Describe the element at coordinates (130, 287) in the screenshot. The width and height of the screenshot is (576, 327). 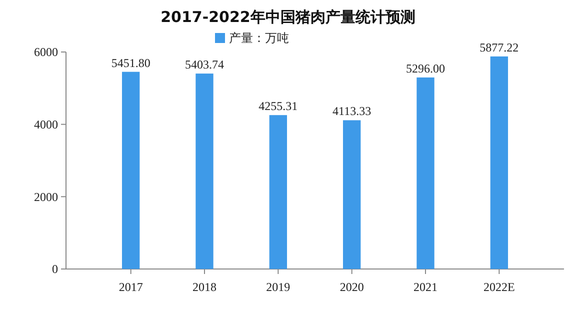
I see `x-tick-label: 2017` at that location.